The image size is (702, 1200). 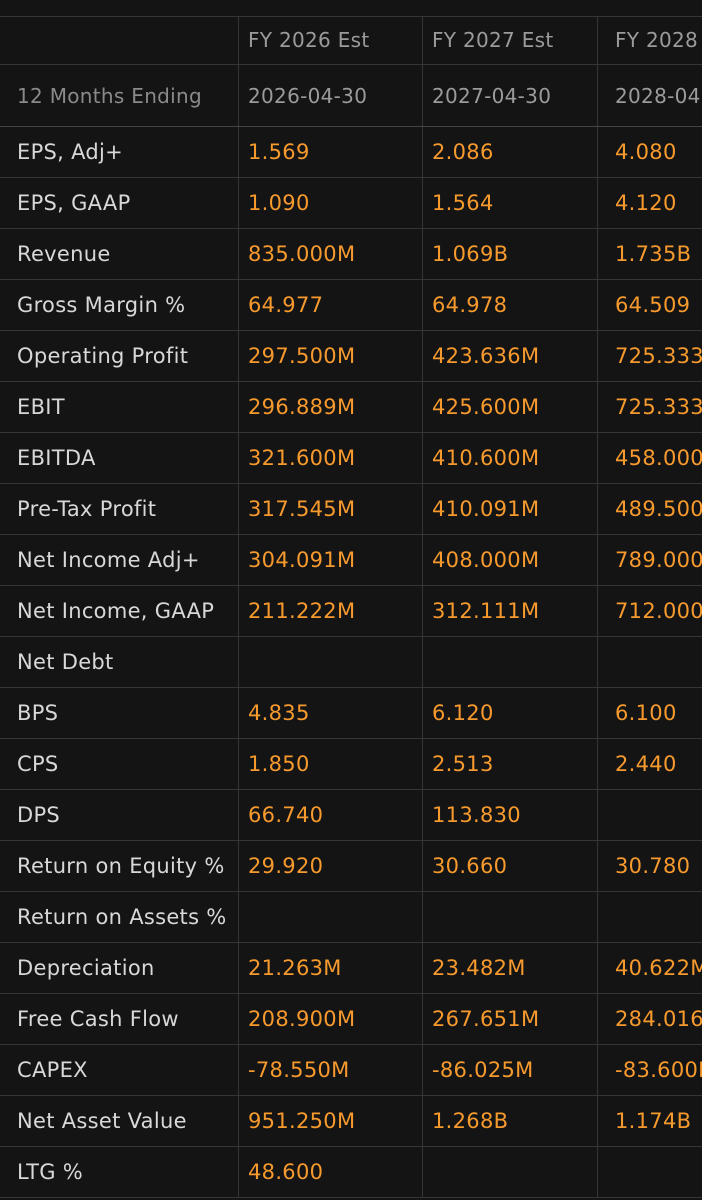 I want to click on value-cell: 40.622M, so click(x=649, y=968).